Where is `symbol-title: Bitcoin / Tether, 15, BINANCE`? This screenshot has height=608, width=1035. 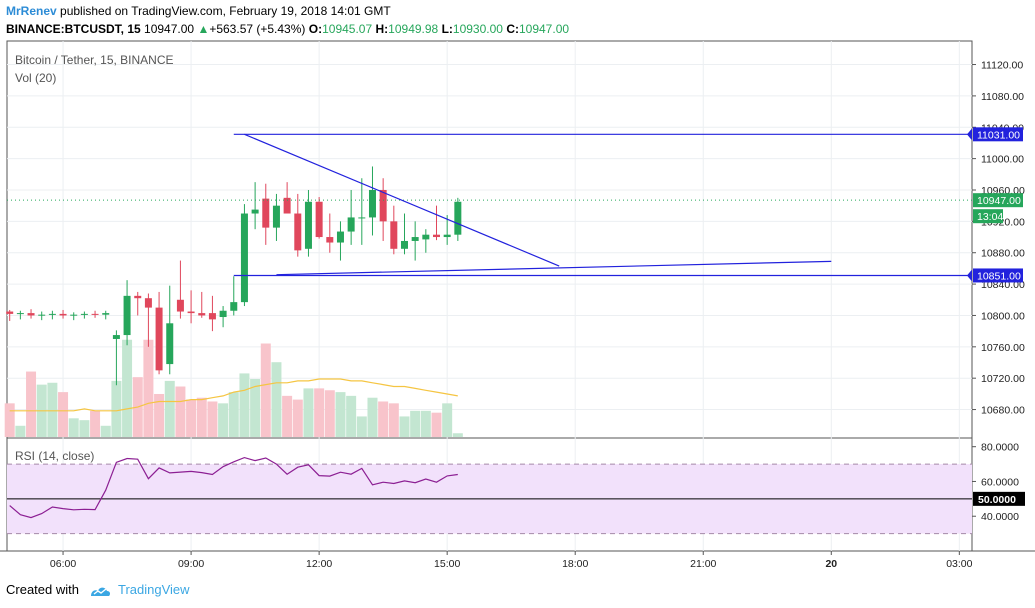
symbol-title: Bitcoin / Tether, 15, BINANCE is located at coordinates (94, 60).